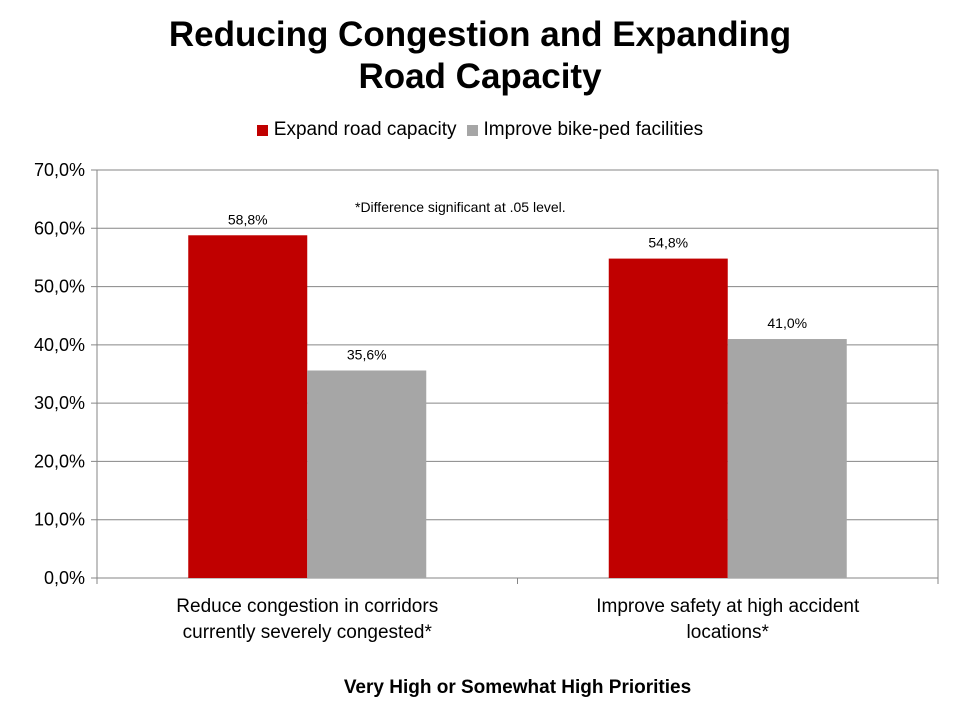  Describe the element at coordinates (59, 228) in the screenshot. I see `y-tick-label: 60,0%` at that location.